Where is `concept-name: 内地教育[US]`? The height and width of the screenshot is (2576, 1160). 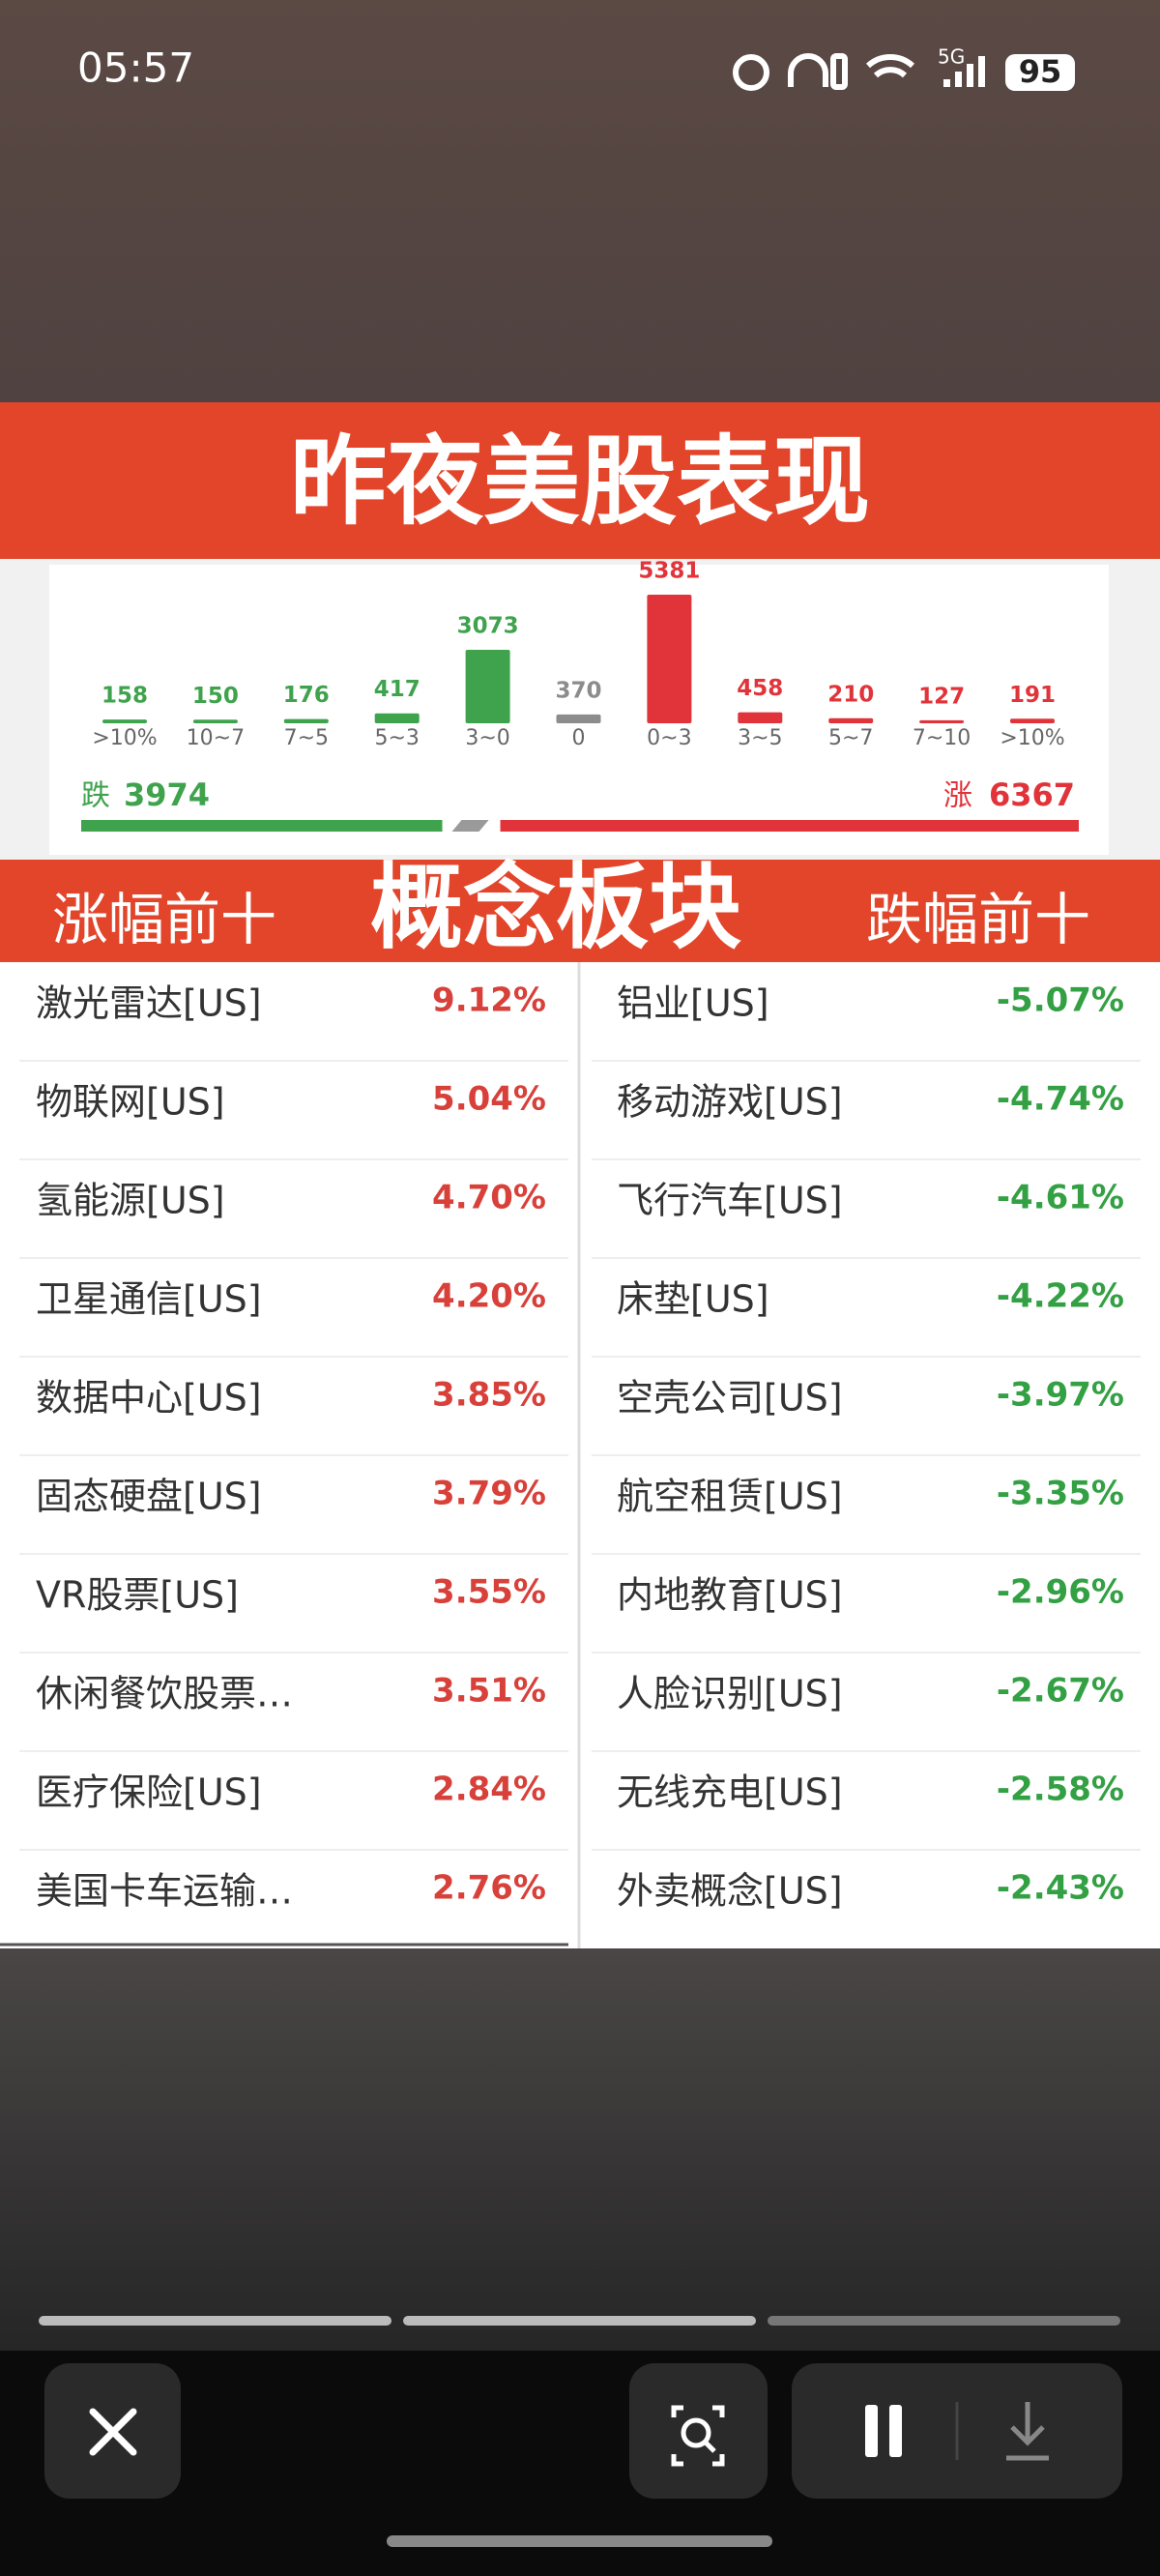 concept-name: 内地教育[US] is located at coordinates (730, 1595).